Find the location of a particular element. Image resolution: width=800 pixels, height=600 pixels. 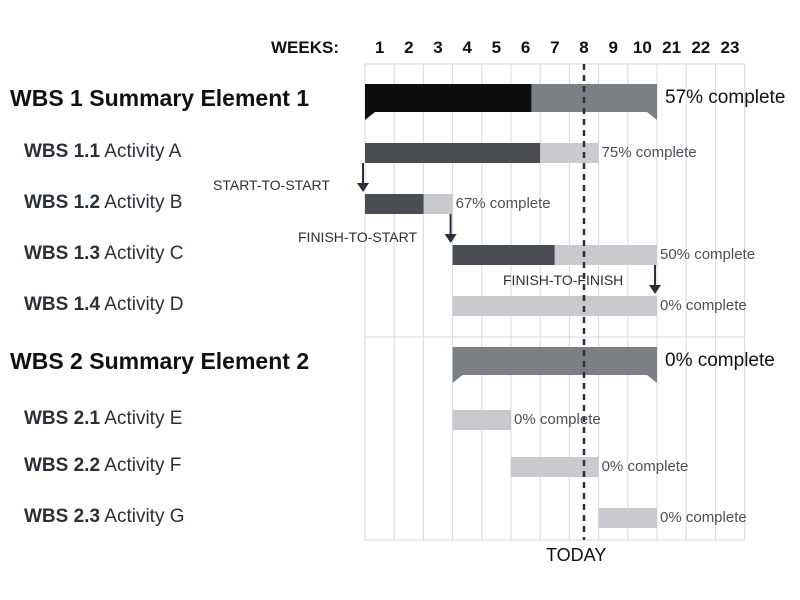

week-tick-label: 9 is located at coordinates (613, 47).